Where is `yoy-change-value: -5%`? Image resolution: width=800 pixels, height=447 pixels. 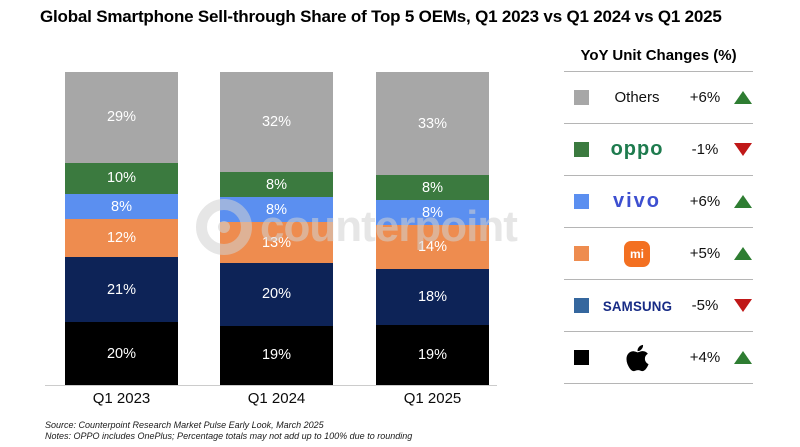
yoy-change-value: -5% is located at coordinates (705, 305).